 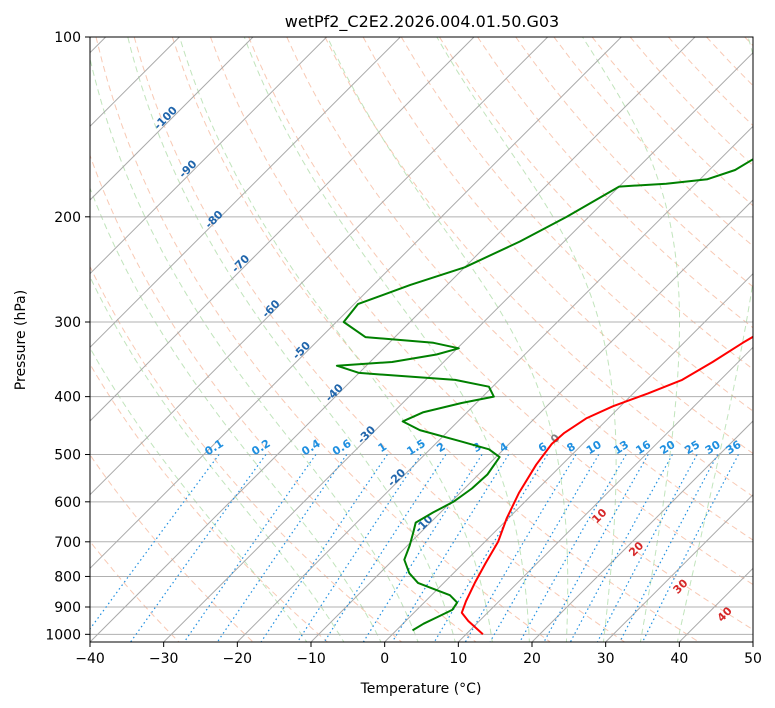 I want to click on y-tick-label: 700, so click(x=67, y=543).